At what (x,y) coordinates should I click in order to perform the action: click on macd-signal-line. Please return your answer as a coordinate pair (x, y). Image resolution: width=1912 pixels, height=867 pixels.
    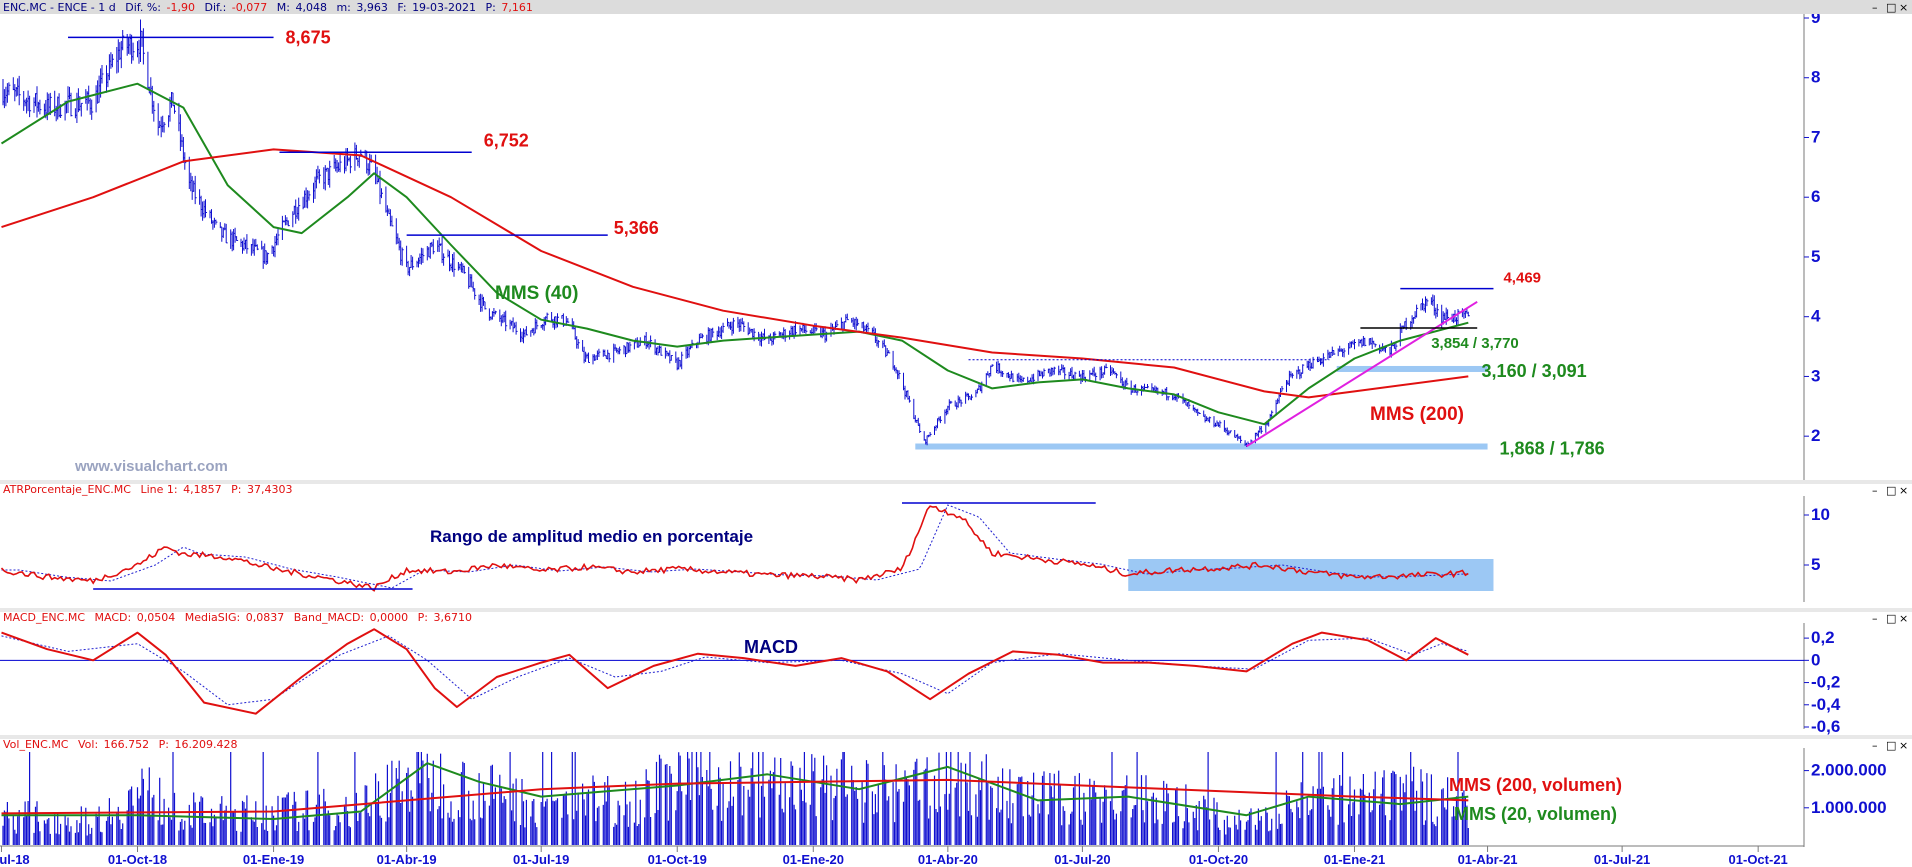
    Looking at the image, I should click on (735, 670).